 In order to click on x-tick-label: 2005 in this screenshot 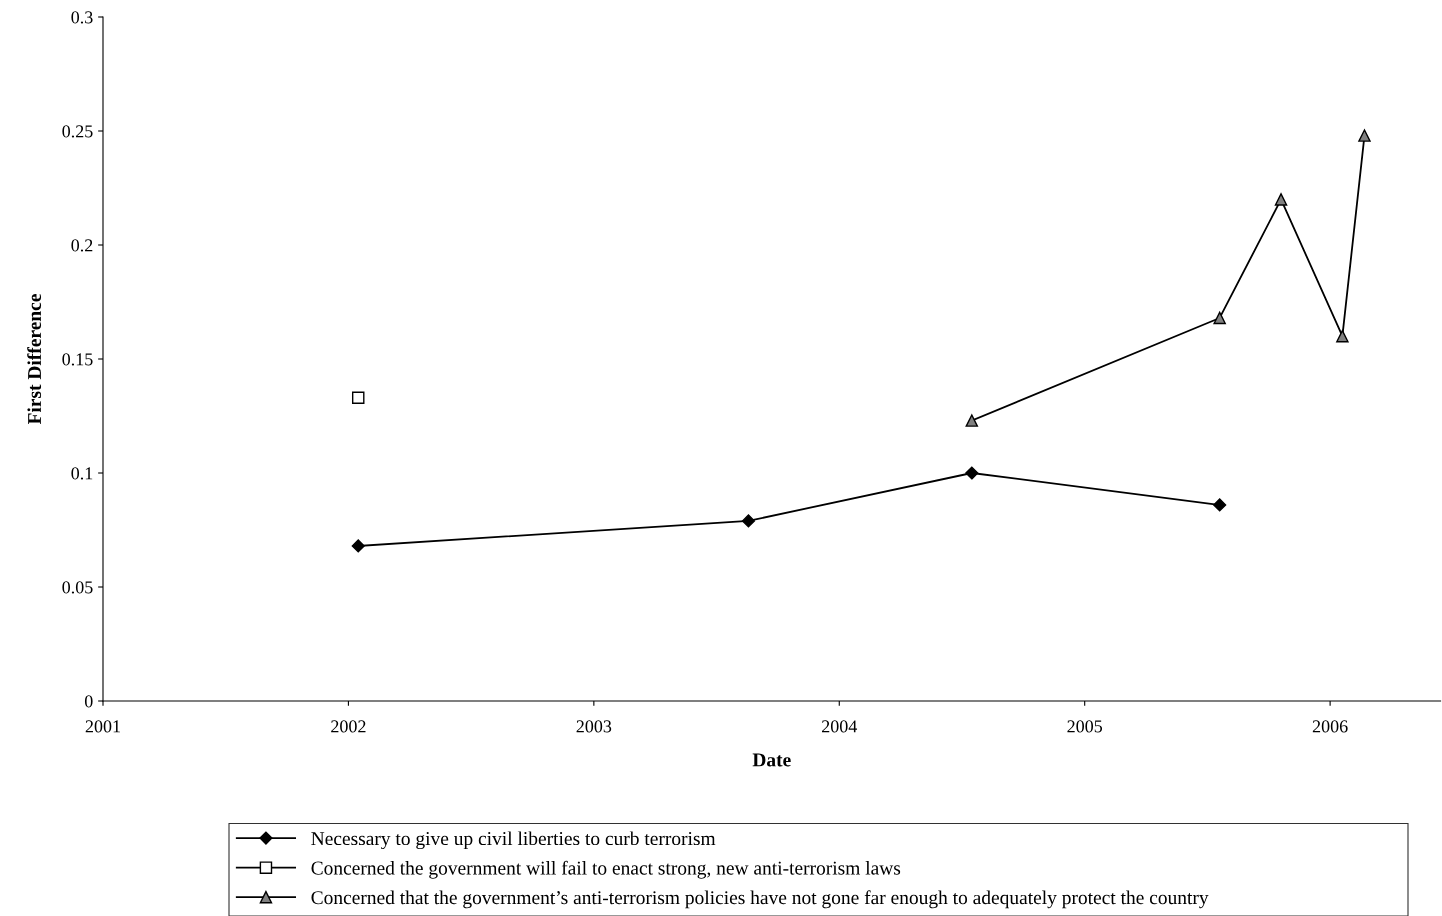, I will do `click(1085, 726)`.